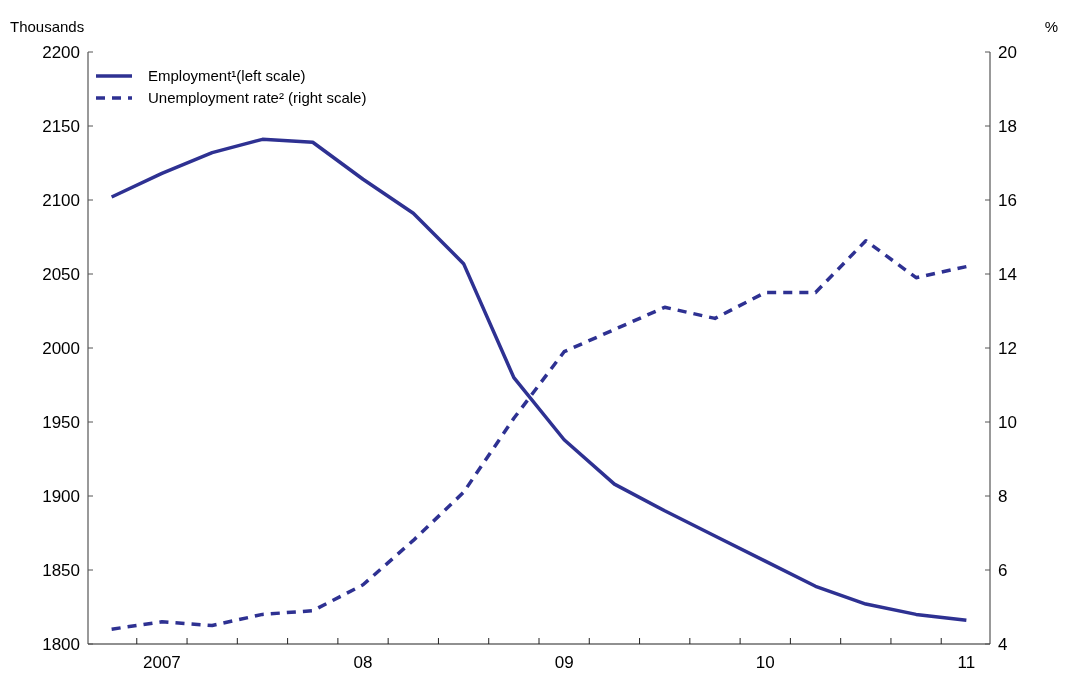 The image size is (1066, 673). I want to click on y-tick-label: 1900, so click(61, 496).